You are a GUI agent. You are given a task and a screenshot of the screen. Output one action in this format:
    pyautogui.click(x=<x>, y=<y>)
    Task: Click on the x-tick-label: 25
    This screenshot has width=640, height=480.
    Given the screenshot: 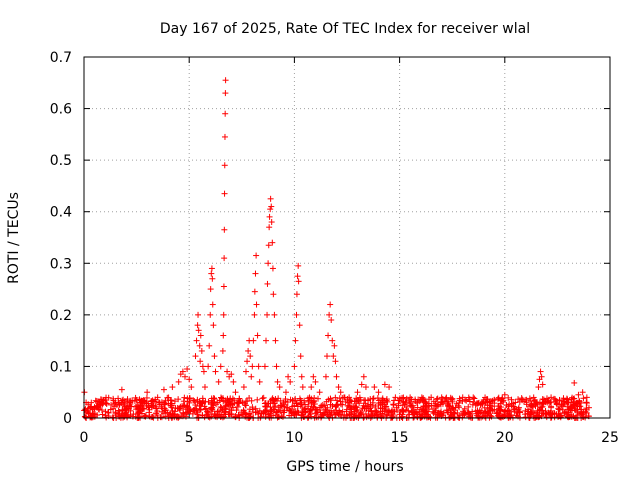 What is the action you would take?
    pyautogui.click(x=610, y=438)
    